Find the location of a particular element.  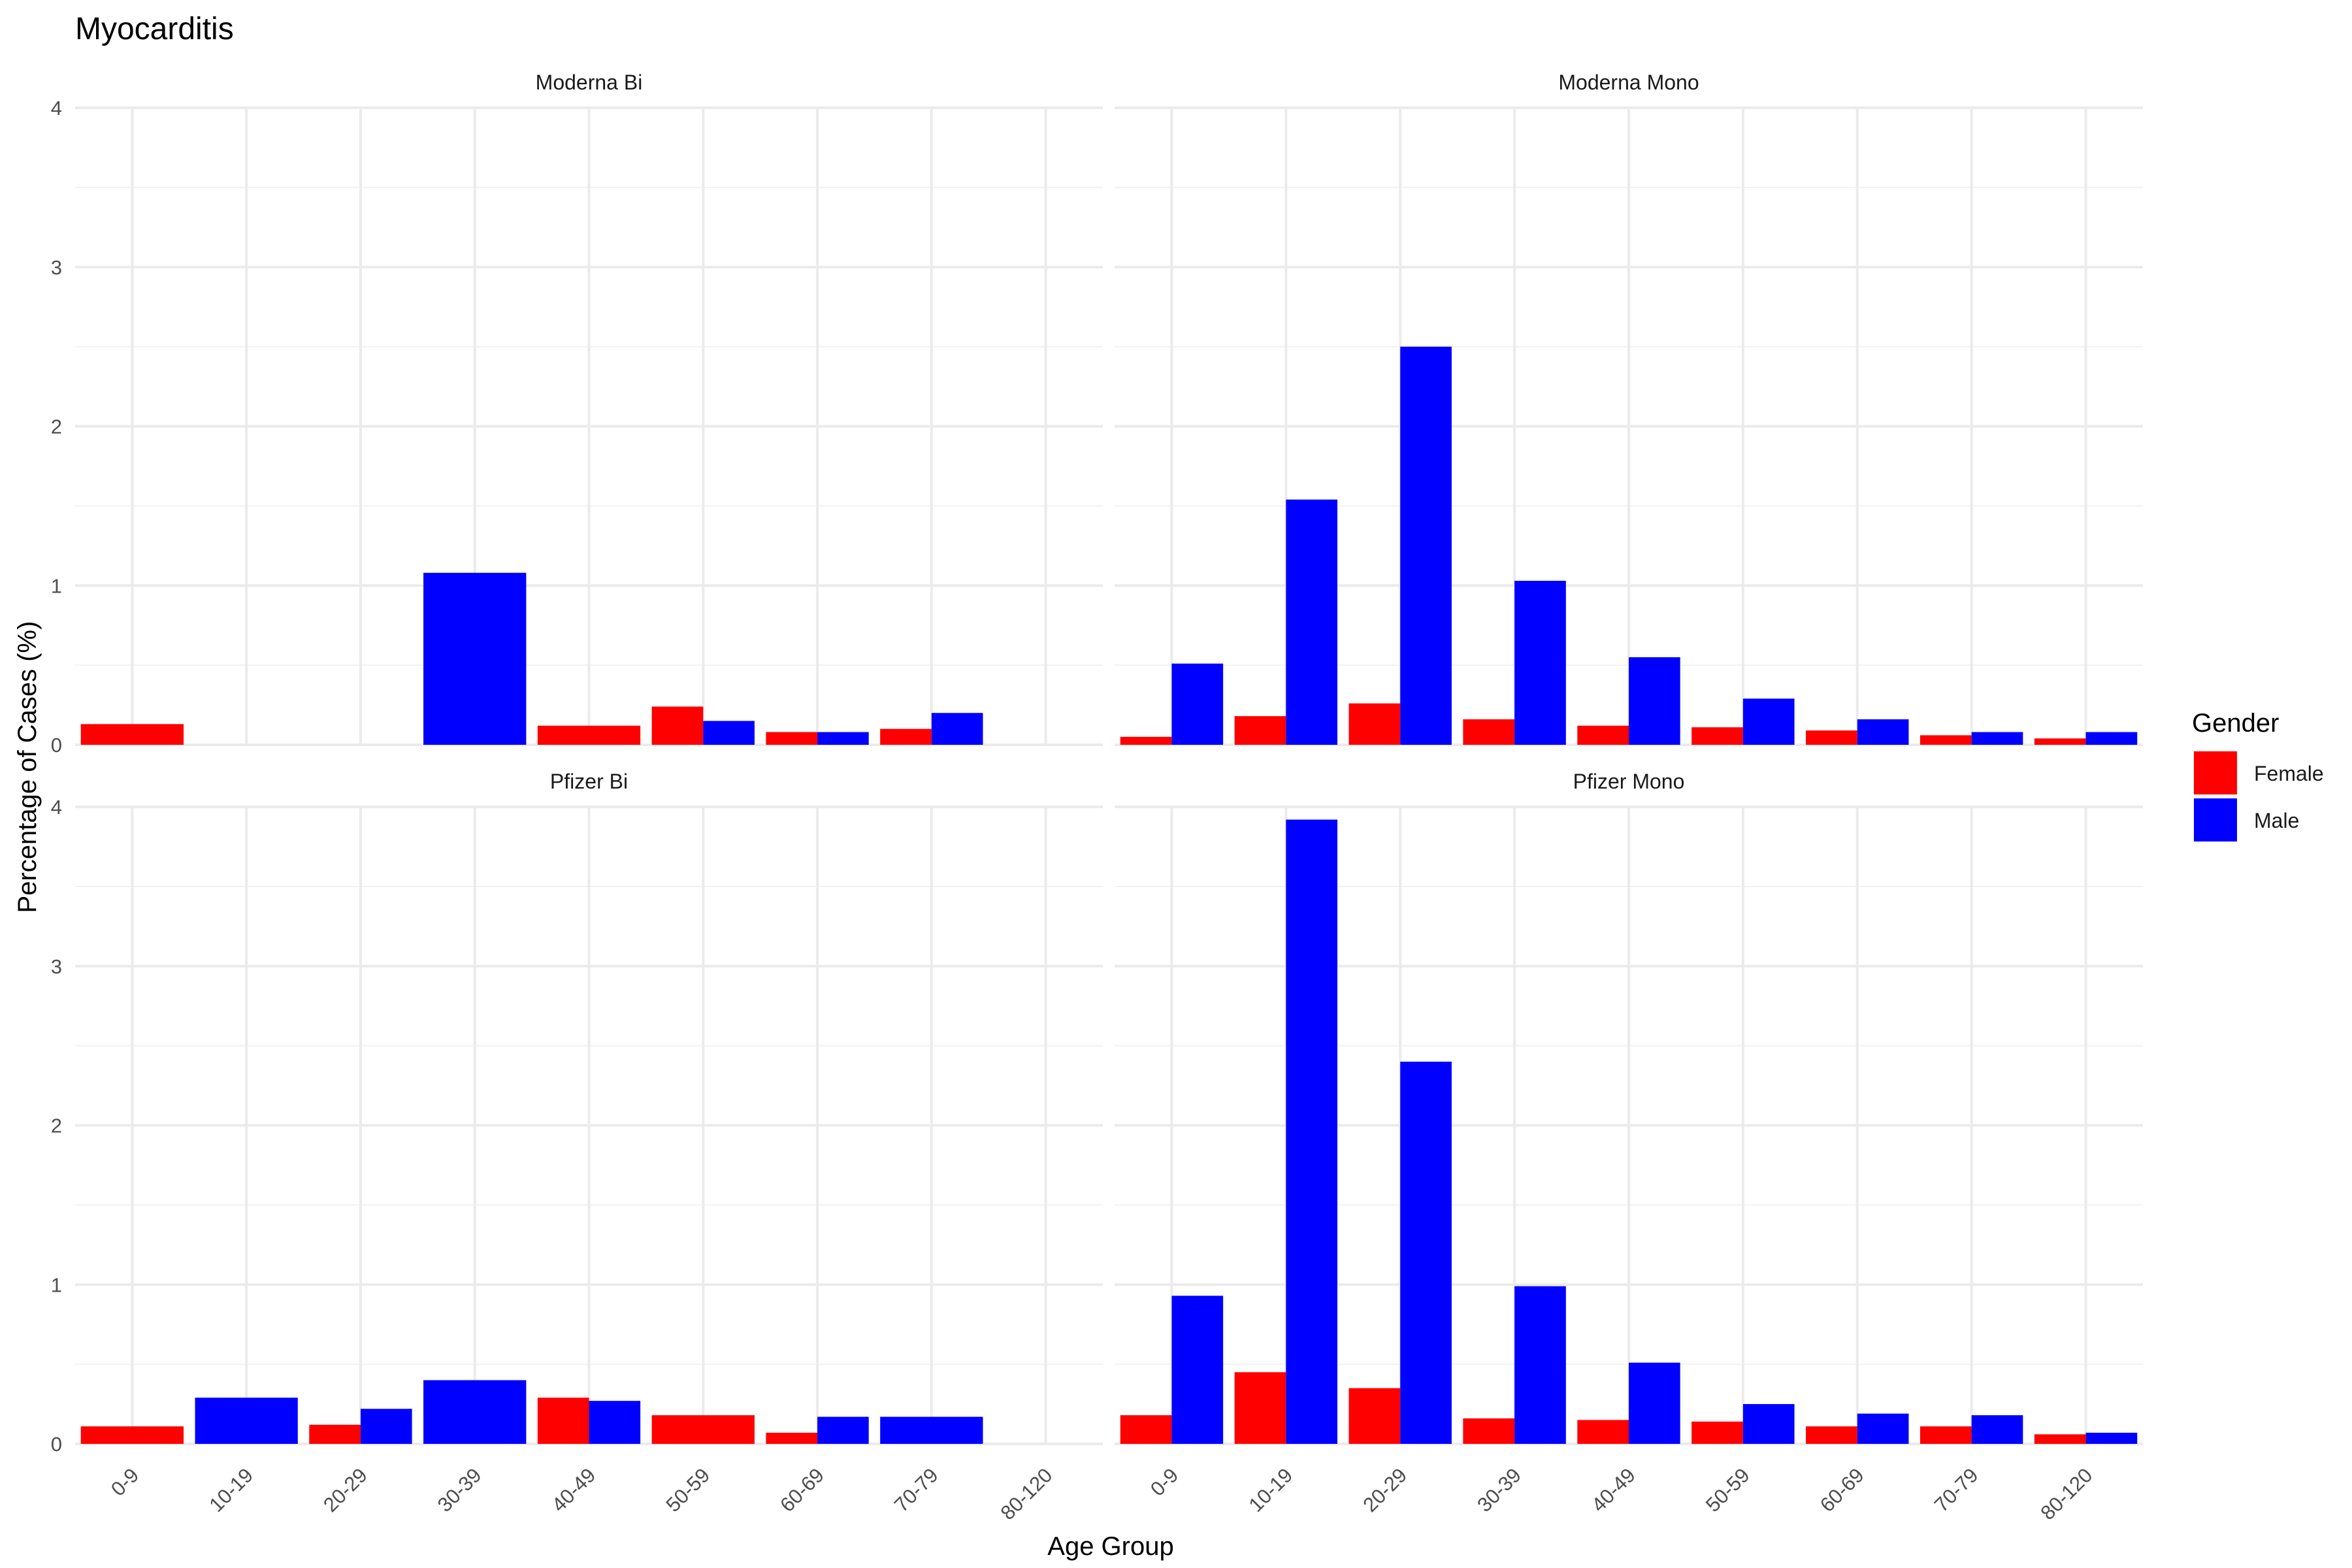

x-tick-label: 80-120 is located at coordinates (1026, 1493).